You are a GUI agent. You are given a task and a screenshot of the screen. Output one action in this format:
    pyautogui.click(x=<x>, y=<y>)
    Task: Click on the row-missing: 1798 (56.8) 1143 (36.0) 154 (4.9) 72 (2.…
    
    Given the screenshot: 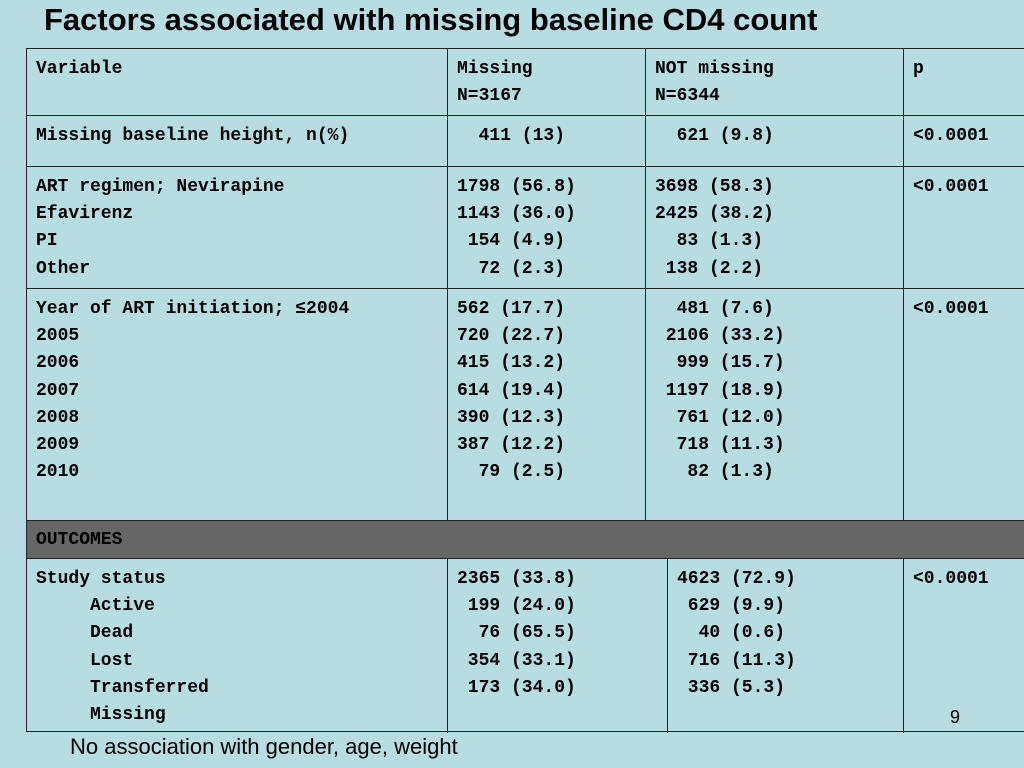 What is the action you would take?
    pyautogui.click(x=547, y=227)
    